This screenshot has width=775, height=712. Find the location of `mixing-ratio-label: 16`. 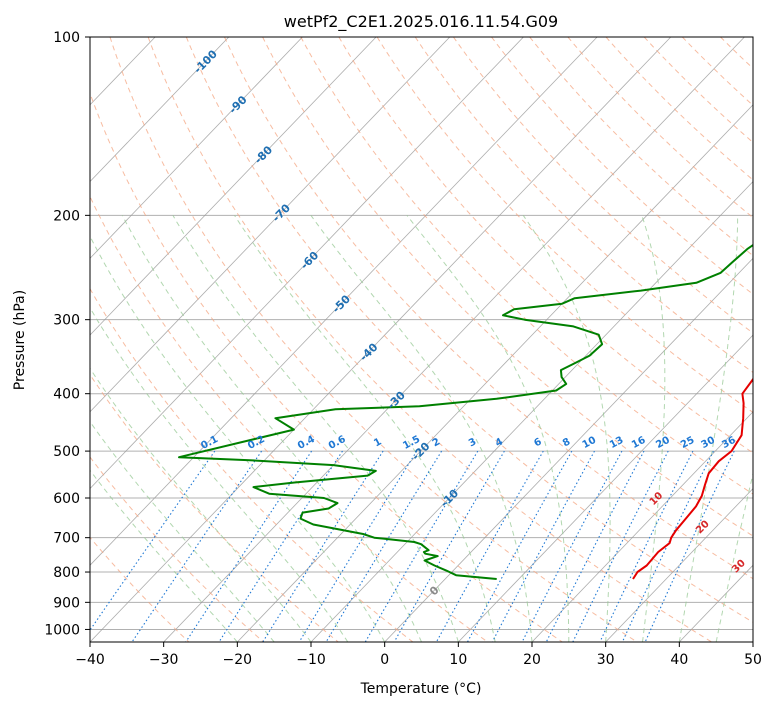

mixing-ratio-label: 16 is located at coordinates (638, 443).